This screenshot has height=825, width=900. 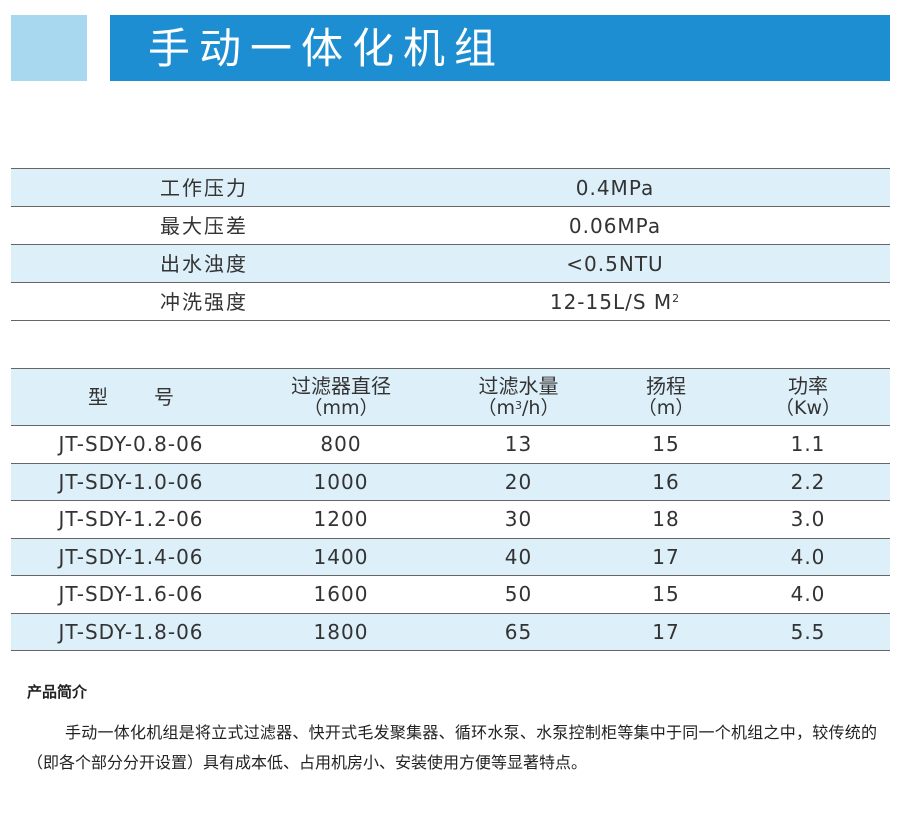 What do you see at coordinates (518, 408) in the screenshot?
I see `header-flow-unit: （m3/h）` at bounding box center [518, 408].